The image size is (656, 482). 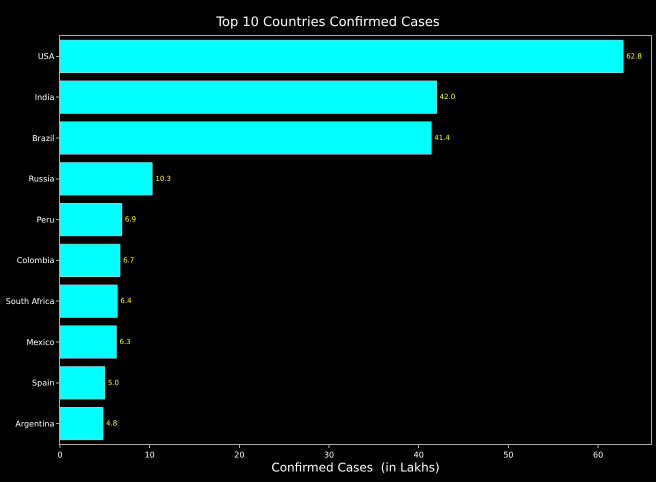 What do you see at coordinates (44, 97) in the screenshot?
I see `y-tick-label: India` at bounding box center [44, 97].